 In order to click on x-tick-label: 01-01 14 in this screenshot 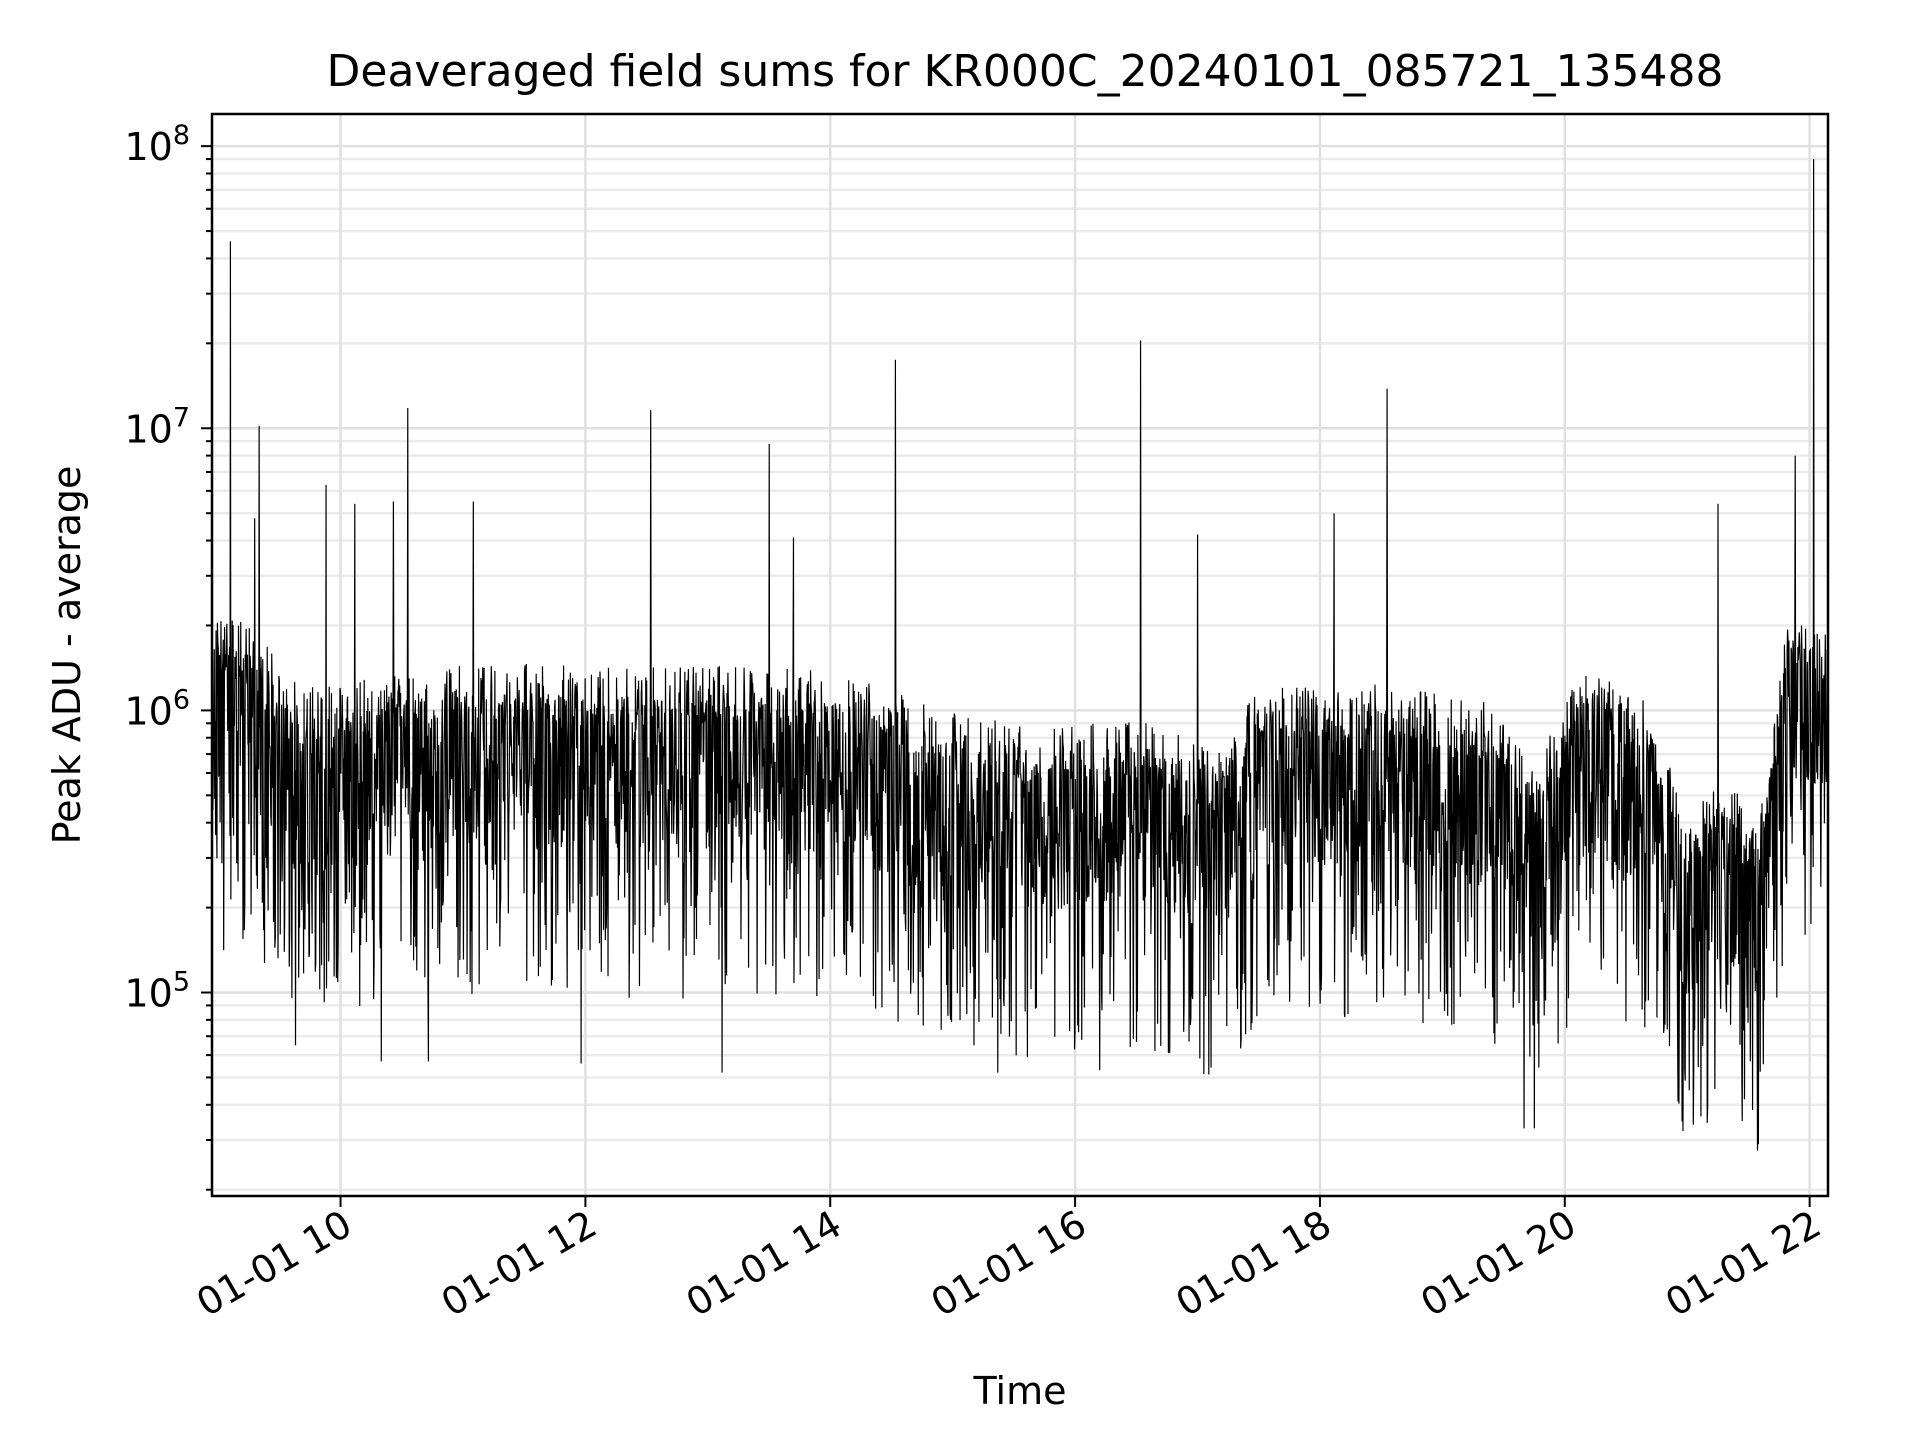, I will do `click(764, 1264)`.